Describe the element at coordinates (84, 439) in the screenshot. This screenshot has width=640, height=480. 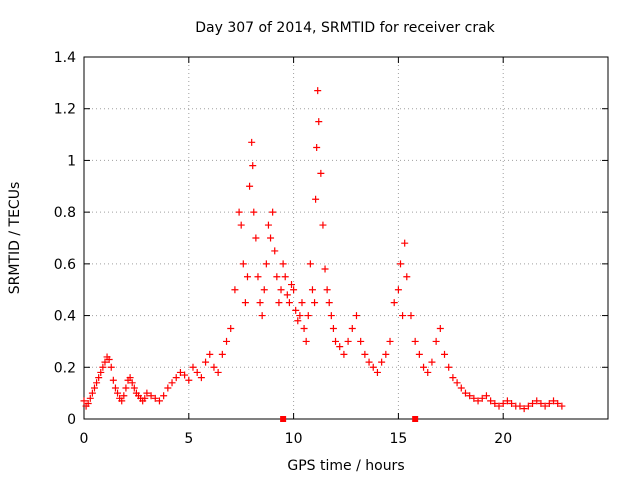
I see `x-tick-label: 0` at that location.